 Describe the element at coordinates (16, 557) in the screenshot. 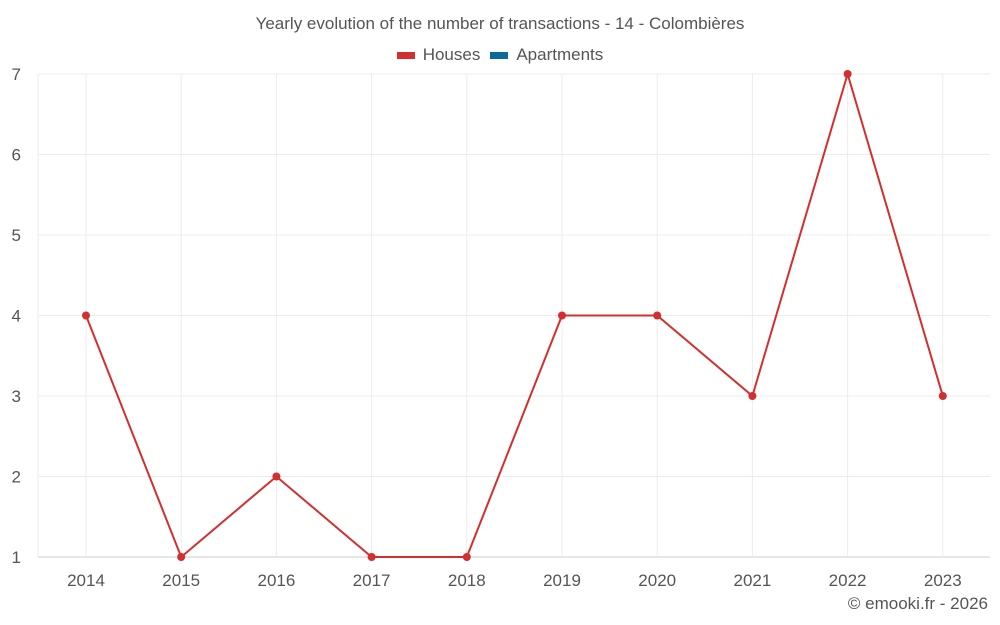

I see `y-tick-label: 1` at that location.